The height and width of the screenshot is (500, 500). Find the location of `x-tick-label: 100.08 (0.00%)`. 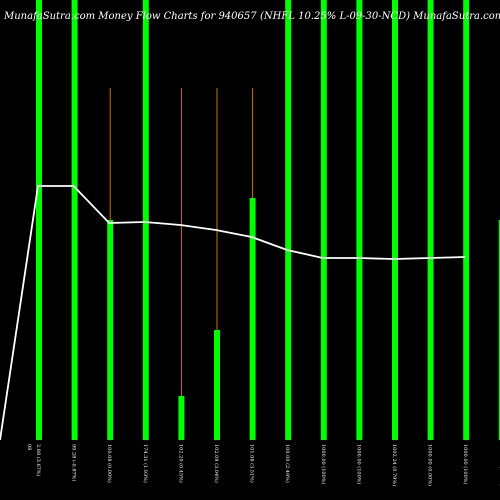

x-tick-label: 100.08 (0.00%) is located at coordinates (109, 463).